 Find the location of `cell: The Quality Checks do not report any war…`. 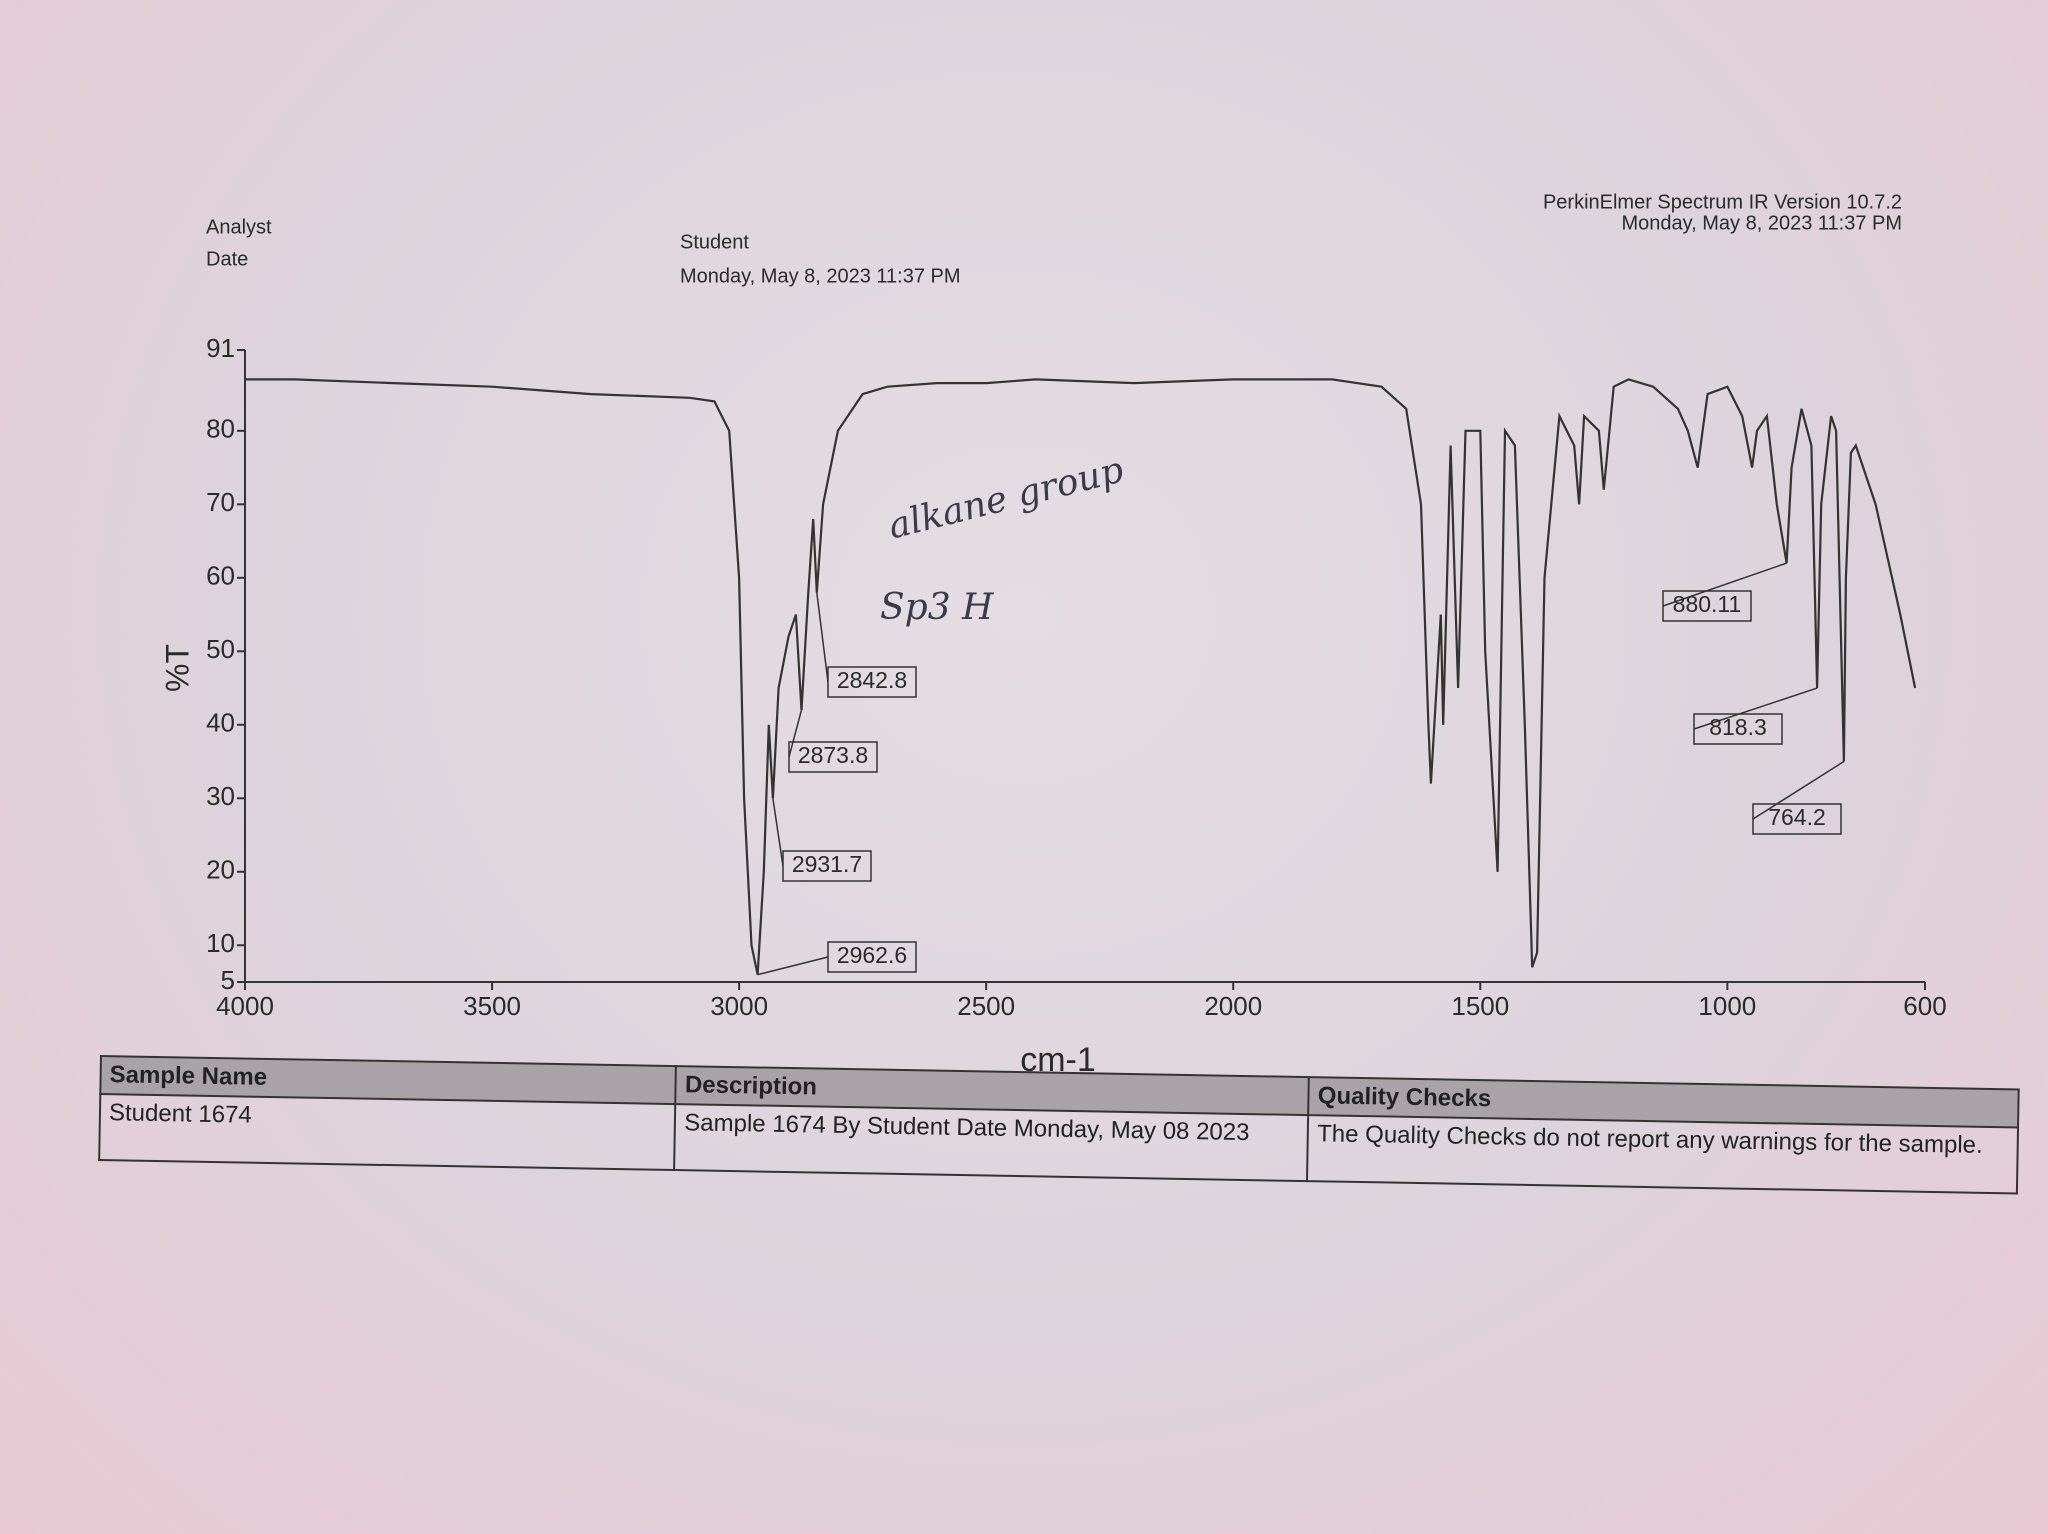

cell: The Quality Checks do not report any war… is located at coordinates (1663, 1154).